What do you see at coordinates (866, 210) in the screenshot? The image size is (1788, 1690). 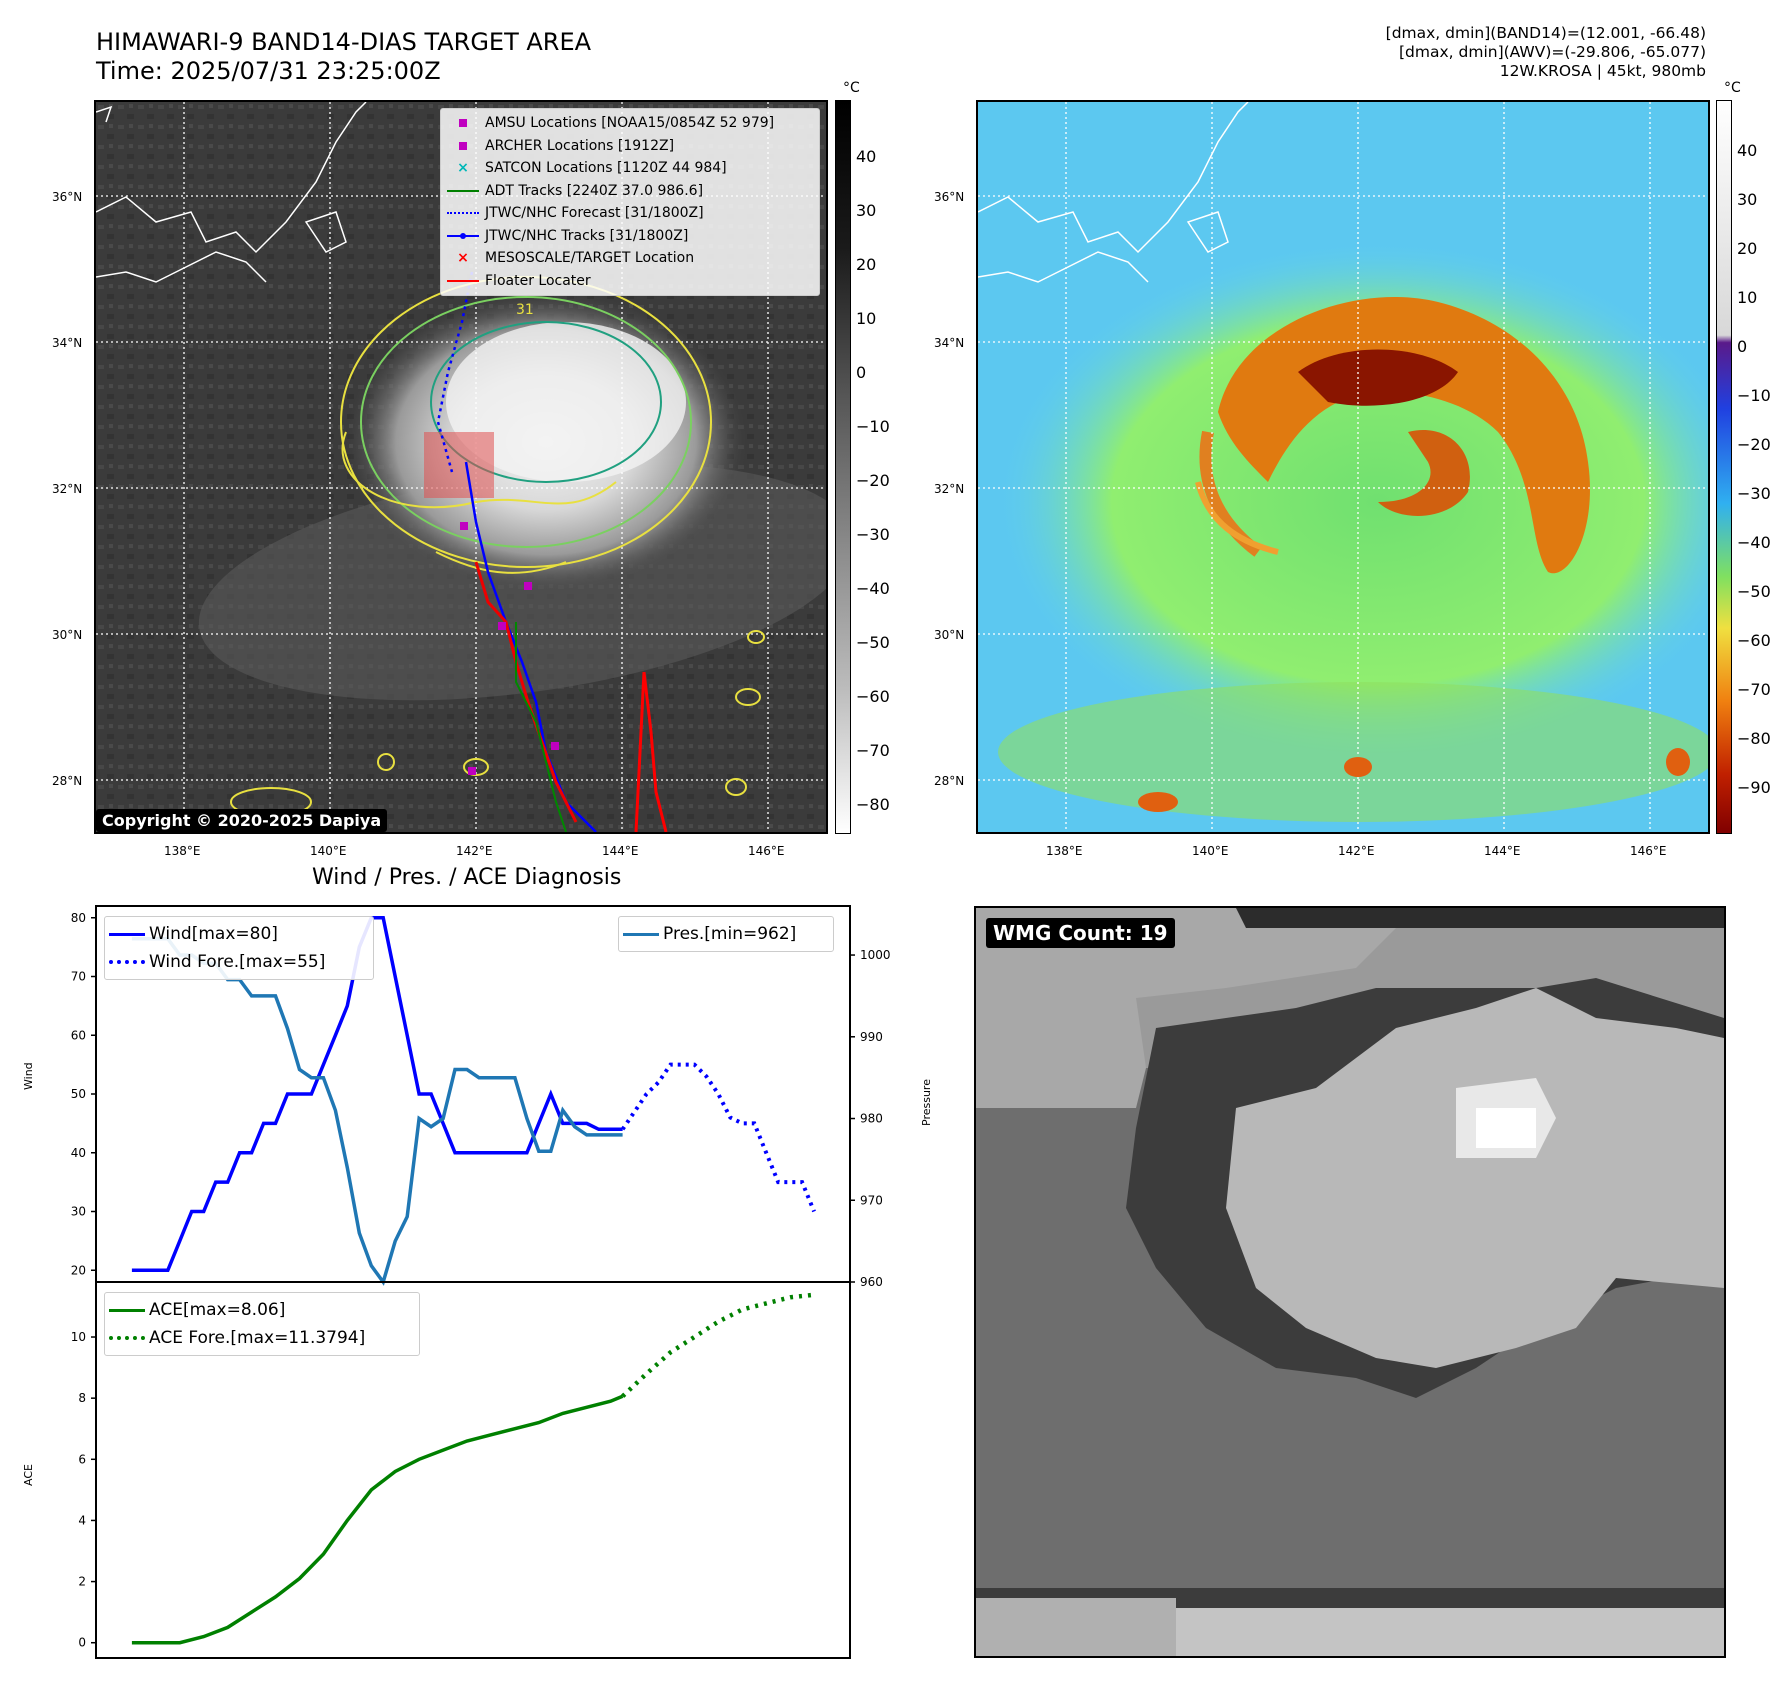 I see `left-colorbar-tick: 30` at bounding box center [866, 210].